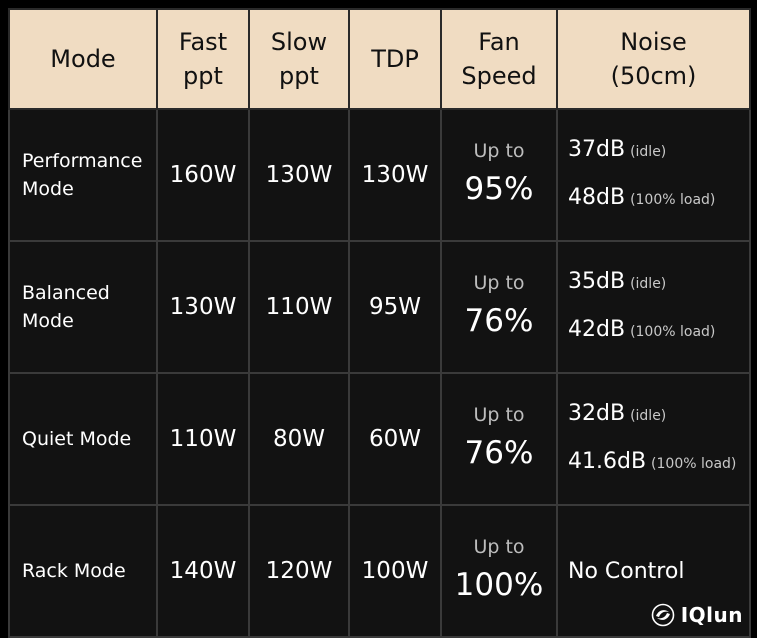  What do you see at coordinates (83, 59) in the screenshot?
I see `header-mode: Mode` at bounding box center [83, 59].